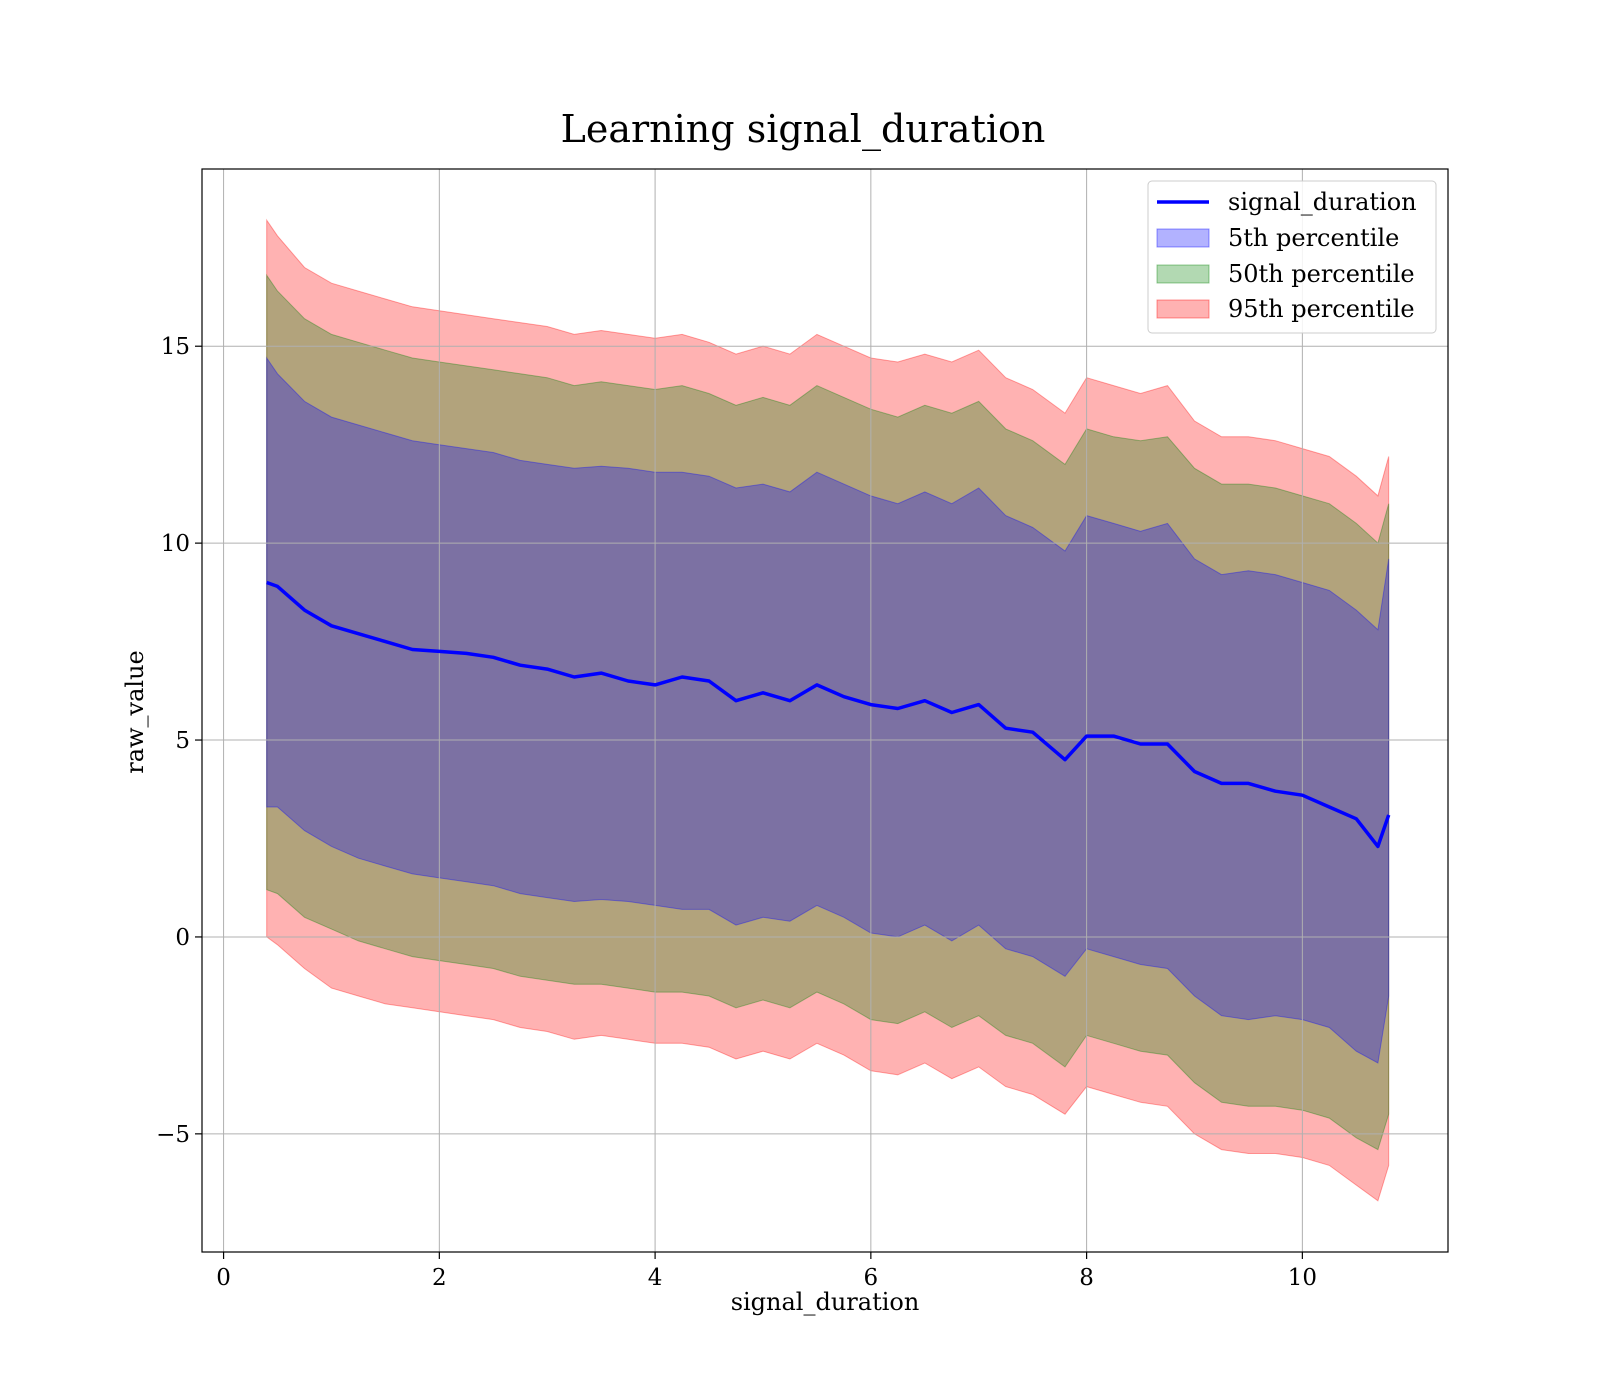  What do you see at coordinates (182, 938) in the screenshot?
I see `y-tick-label: 0` at bounding box center [182, 938].